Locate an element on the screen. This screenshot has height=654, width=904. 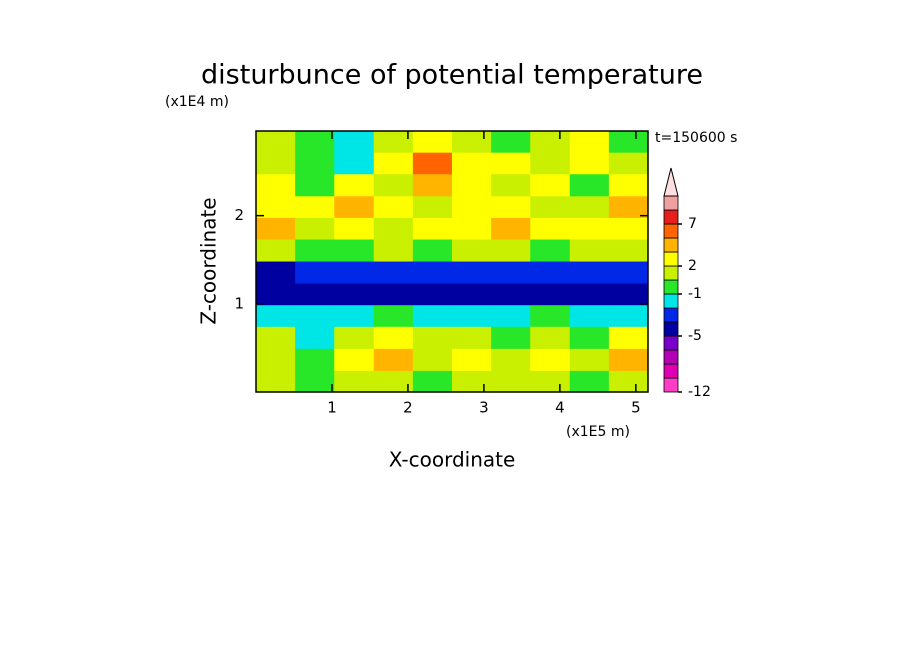
x-tick-label: 1 is located at coordinates (332, 408).